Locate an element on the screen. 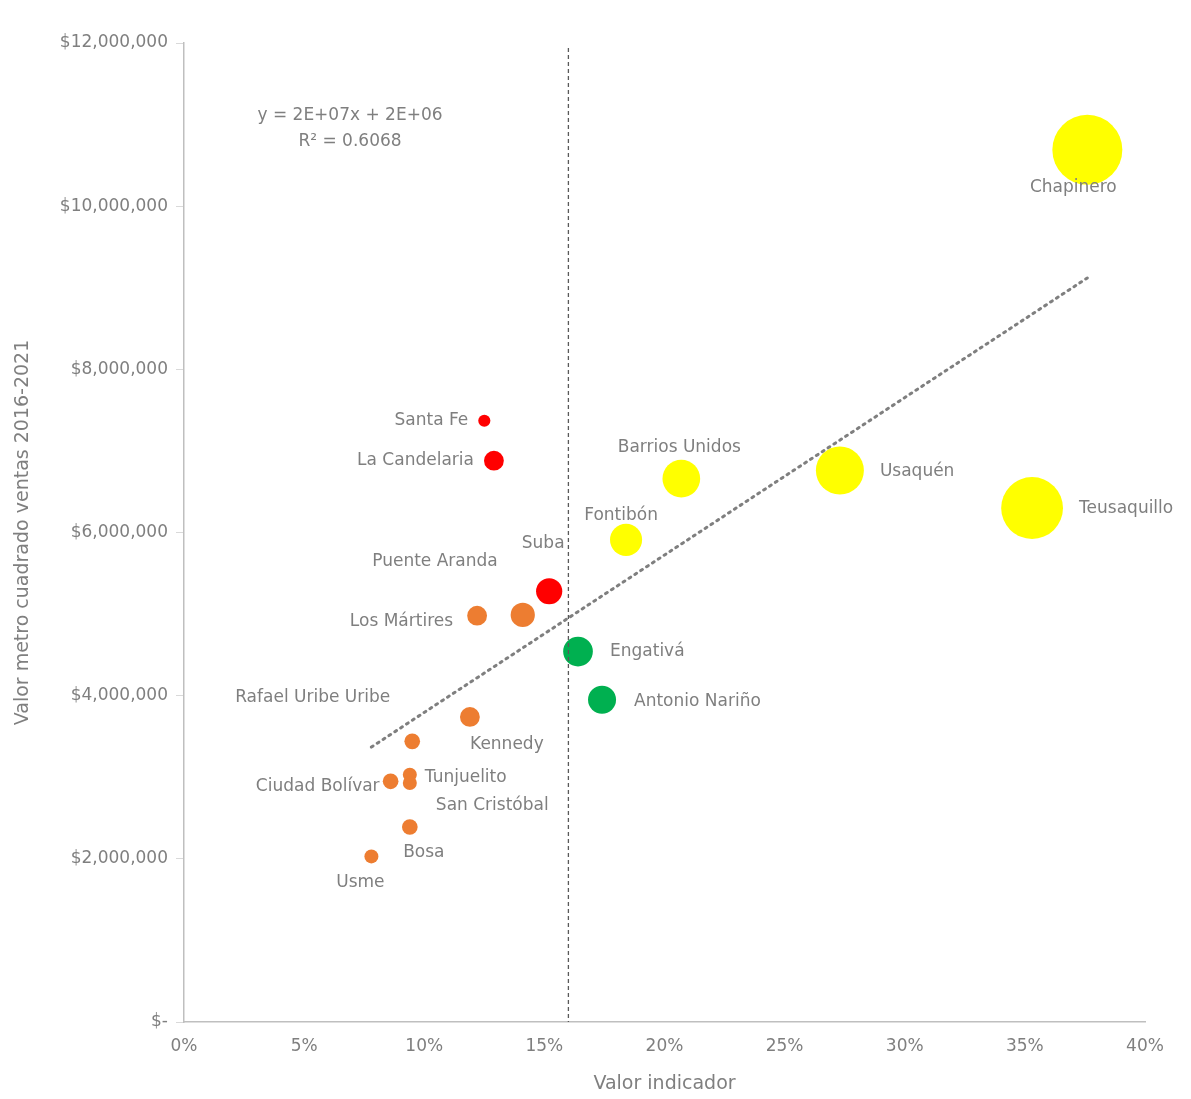  x-axis-title: Valor indicador is located at coordinates (664, 1081).